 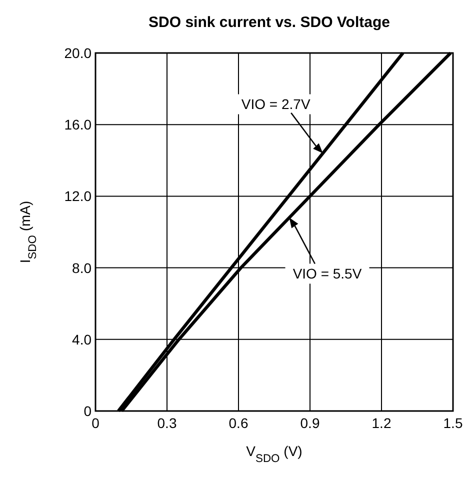 What do you see at coordinates (88, 411) in the screenshot?
I see `y-tick-label: 0` at bounding box center [88, 411].